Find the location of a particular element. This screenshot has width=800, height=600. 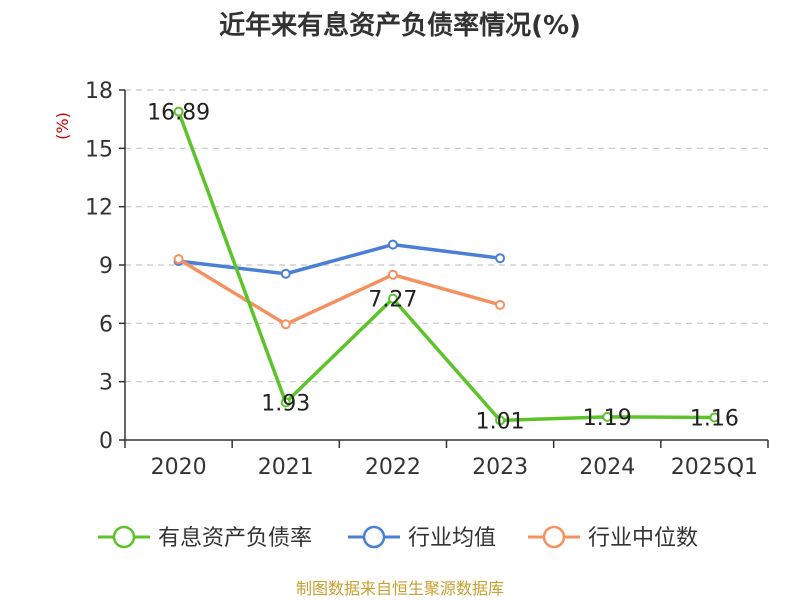

data-label: 16.89 is located at coordinates (178, 113).